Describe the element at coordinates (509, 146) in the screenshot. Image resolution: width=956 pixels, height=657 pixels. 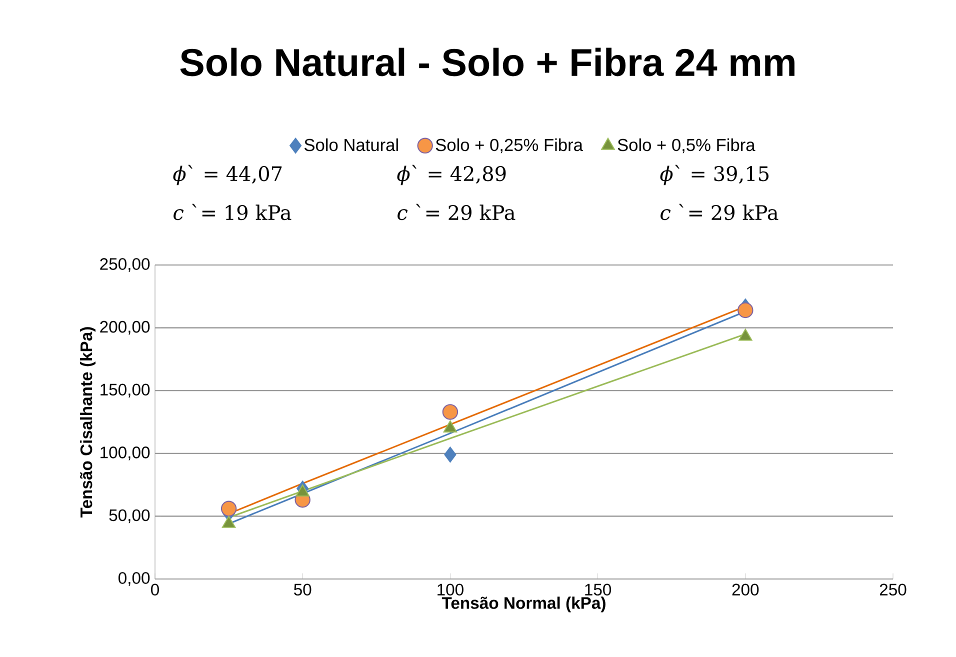
I see `legend-label: Solo + 0,25% Fibra` at that location.